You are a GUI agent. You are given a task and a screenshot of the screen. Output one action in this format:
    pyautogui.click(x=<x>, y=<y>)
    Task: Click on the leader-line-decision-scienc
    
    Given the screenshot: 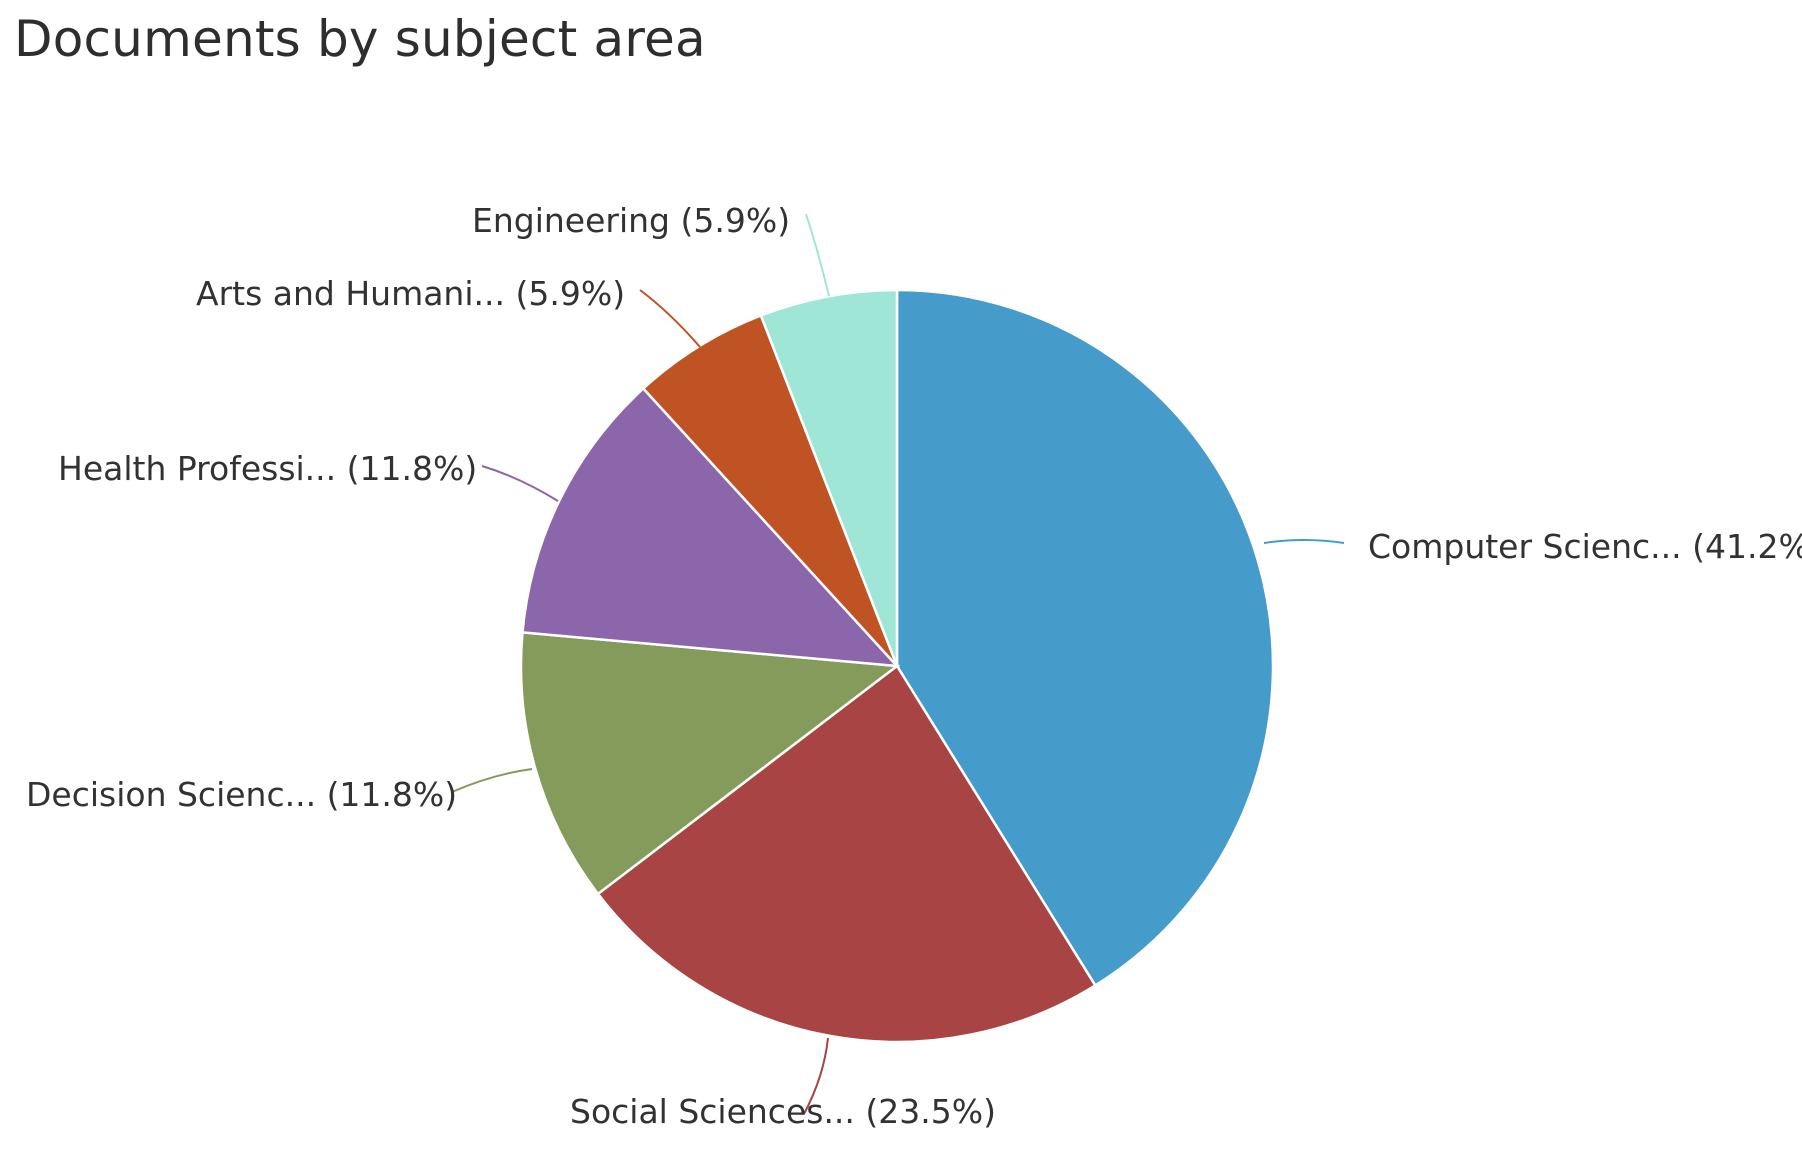 What is the action you would take?
    pyautogui.click(x=492, y=780)
    